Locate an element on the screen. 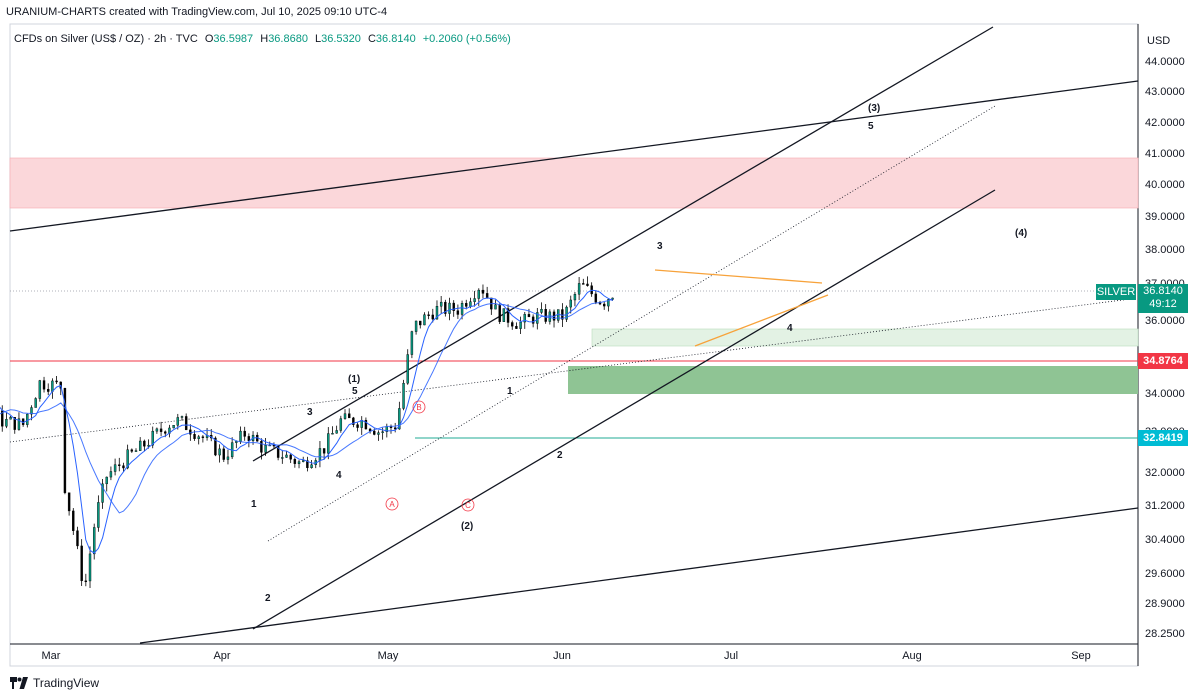 The height and width of the screenshot is (700, 1200). wave-label: A is located at coordinates (392, 504).